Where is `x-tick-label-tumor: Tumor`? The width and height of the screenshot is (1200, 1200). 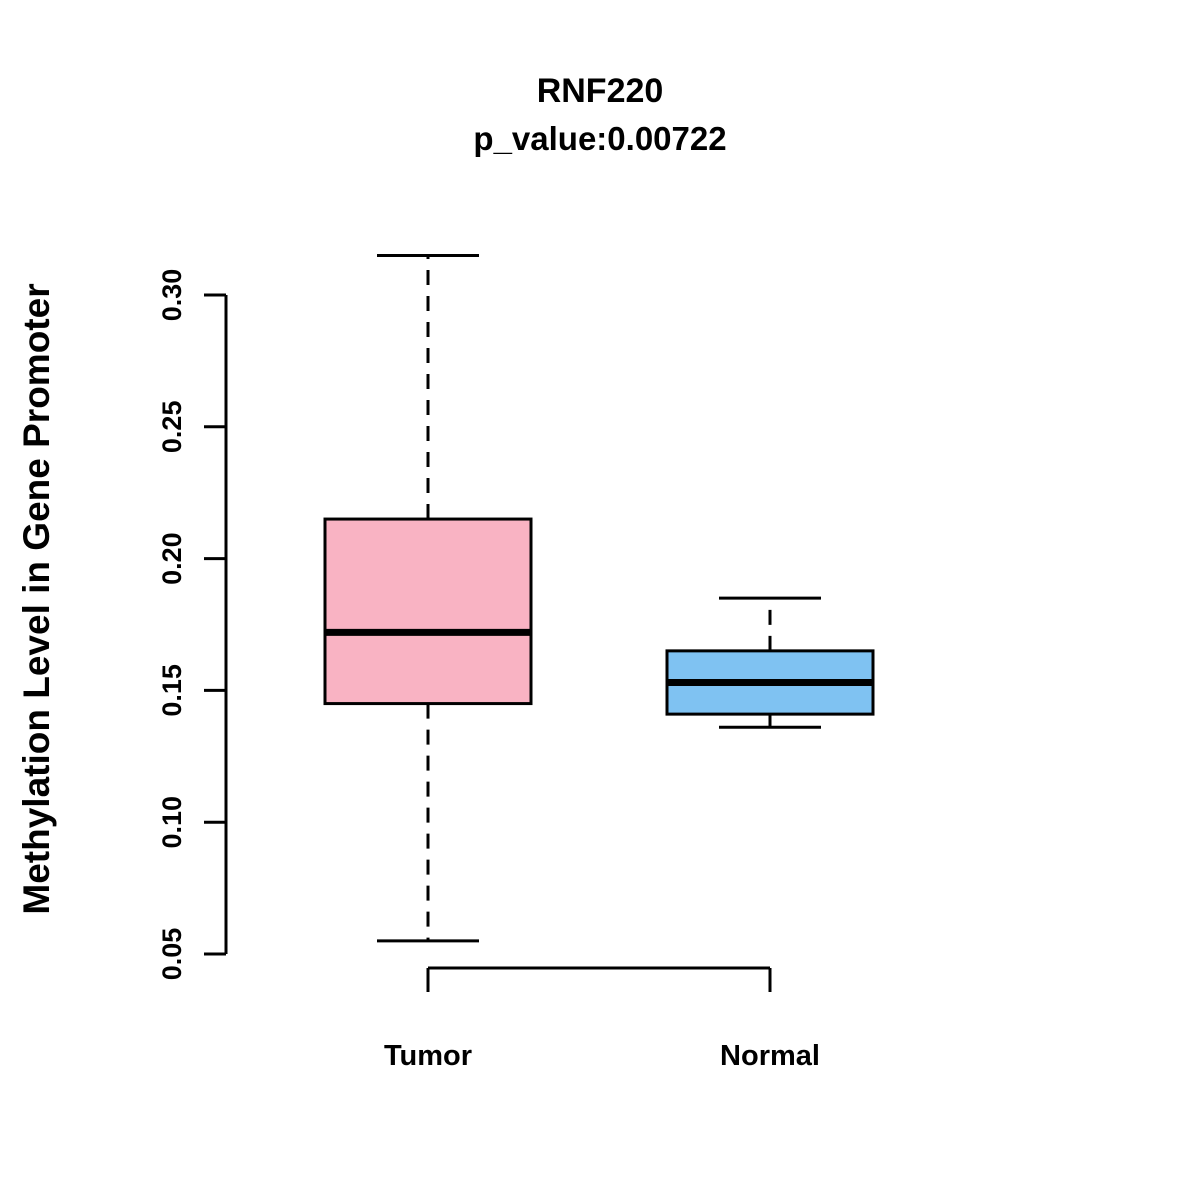
x-tick-label-tumor: Tumor is located at coordinates (428, 1056).